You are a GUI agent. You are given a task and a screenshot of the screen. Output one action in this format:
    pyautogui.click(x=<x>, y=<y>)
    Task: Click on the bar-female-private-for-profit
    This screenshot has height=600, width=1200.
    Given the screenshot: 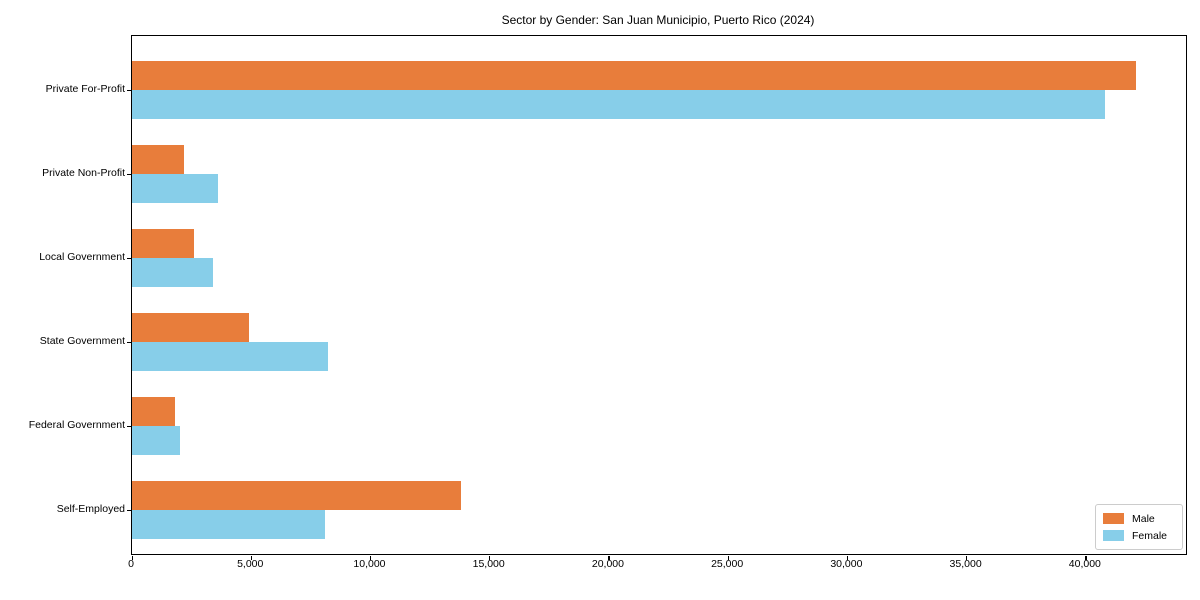 What is the action you would take?
    pyautogui.click(x=618, y=104)
    